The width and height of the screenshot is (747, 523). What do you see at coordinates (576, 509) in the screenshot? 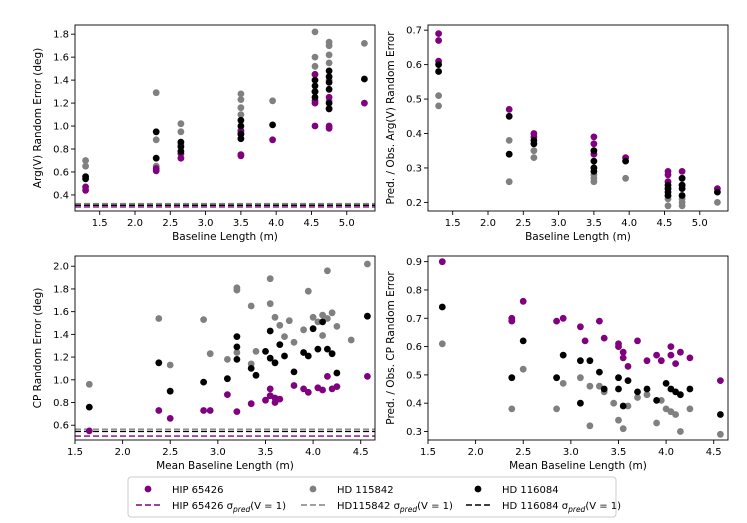
I see `legend-label-sub: pred` at bounding box center [576, 509].